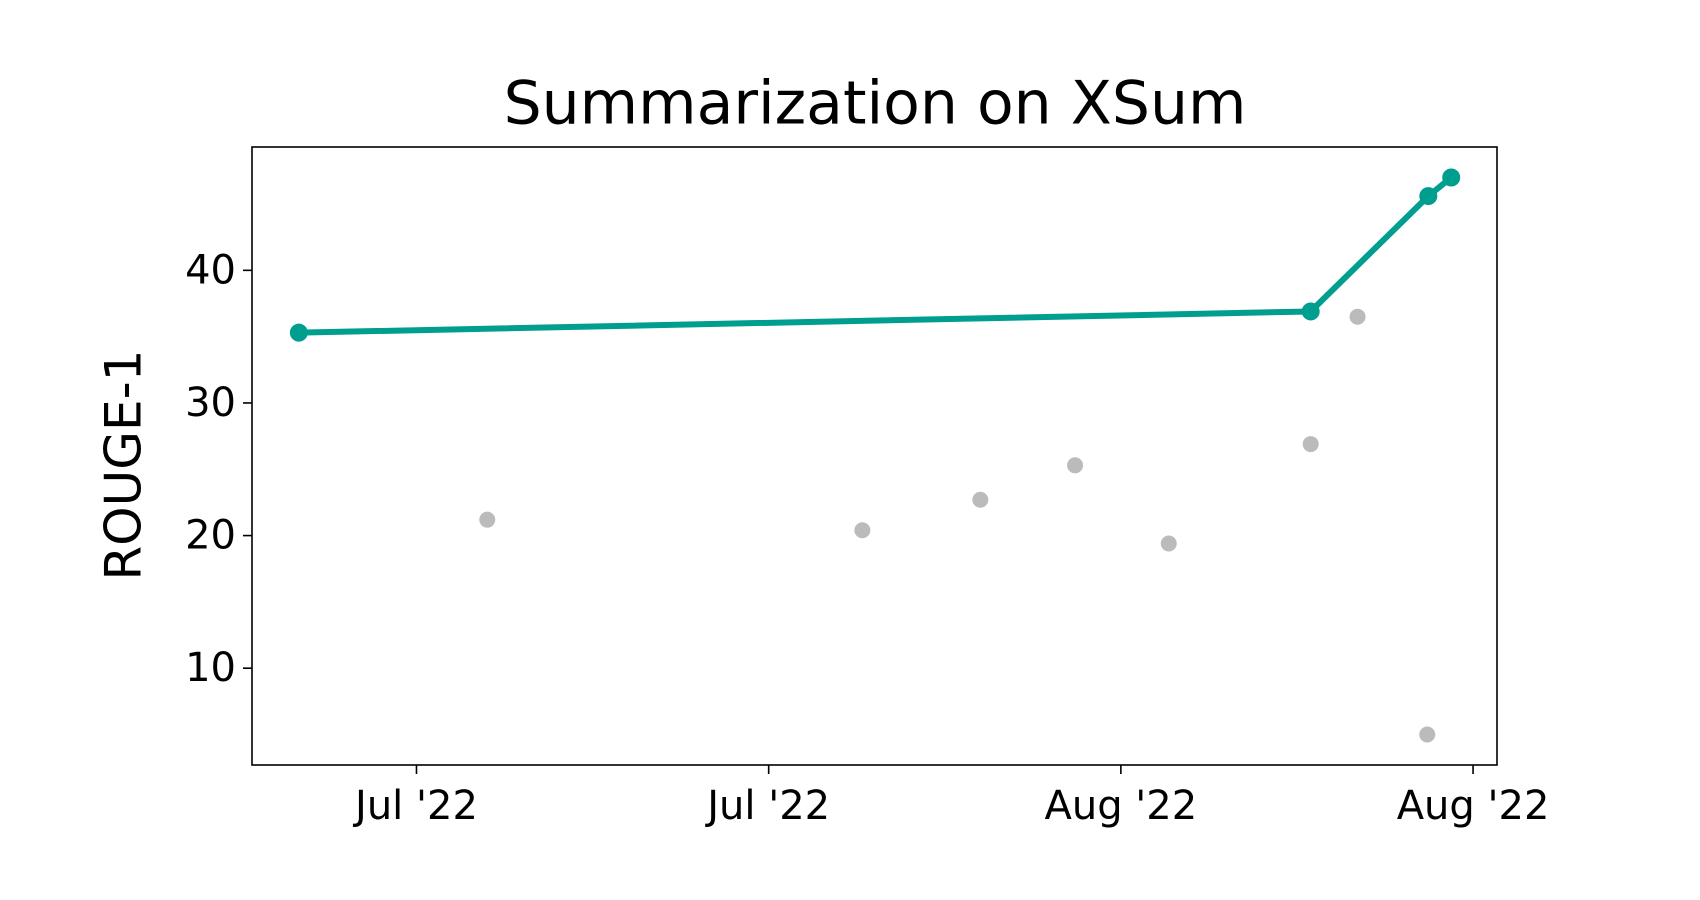  Describe the element at coordinates (210, 668) in the screenshot. I see `y-tick-label: 10` at that location.